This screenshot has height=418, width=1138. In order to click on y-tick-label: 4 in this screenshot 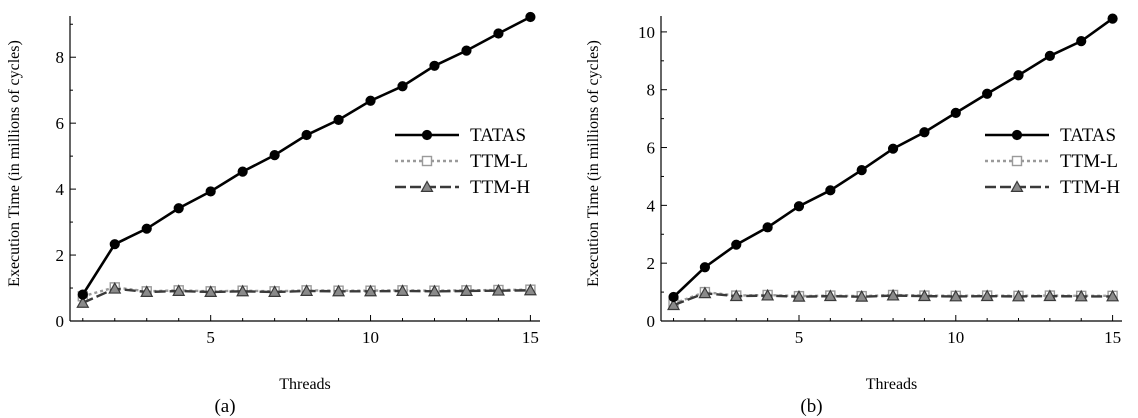, I will do `click(651, 205)`.